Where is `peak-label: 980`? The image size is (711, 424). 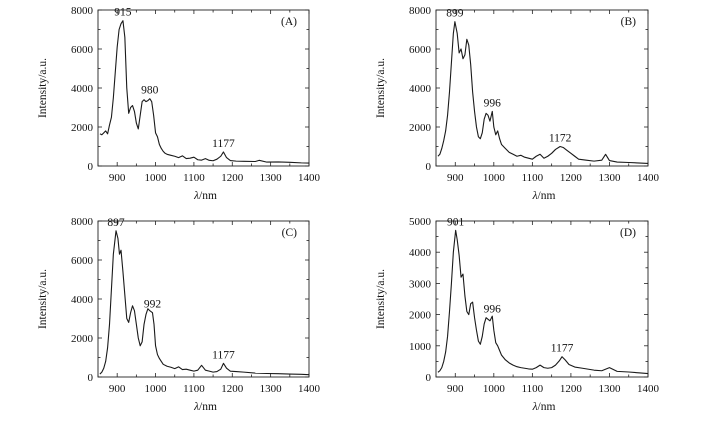 peak-label: 980 is located at coordinates (150, 91).